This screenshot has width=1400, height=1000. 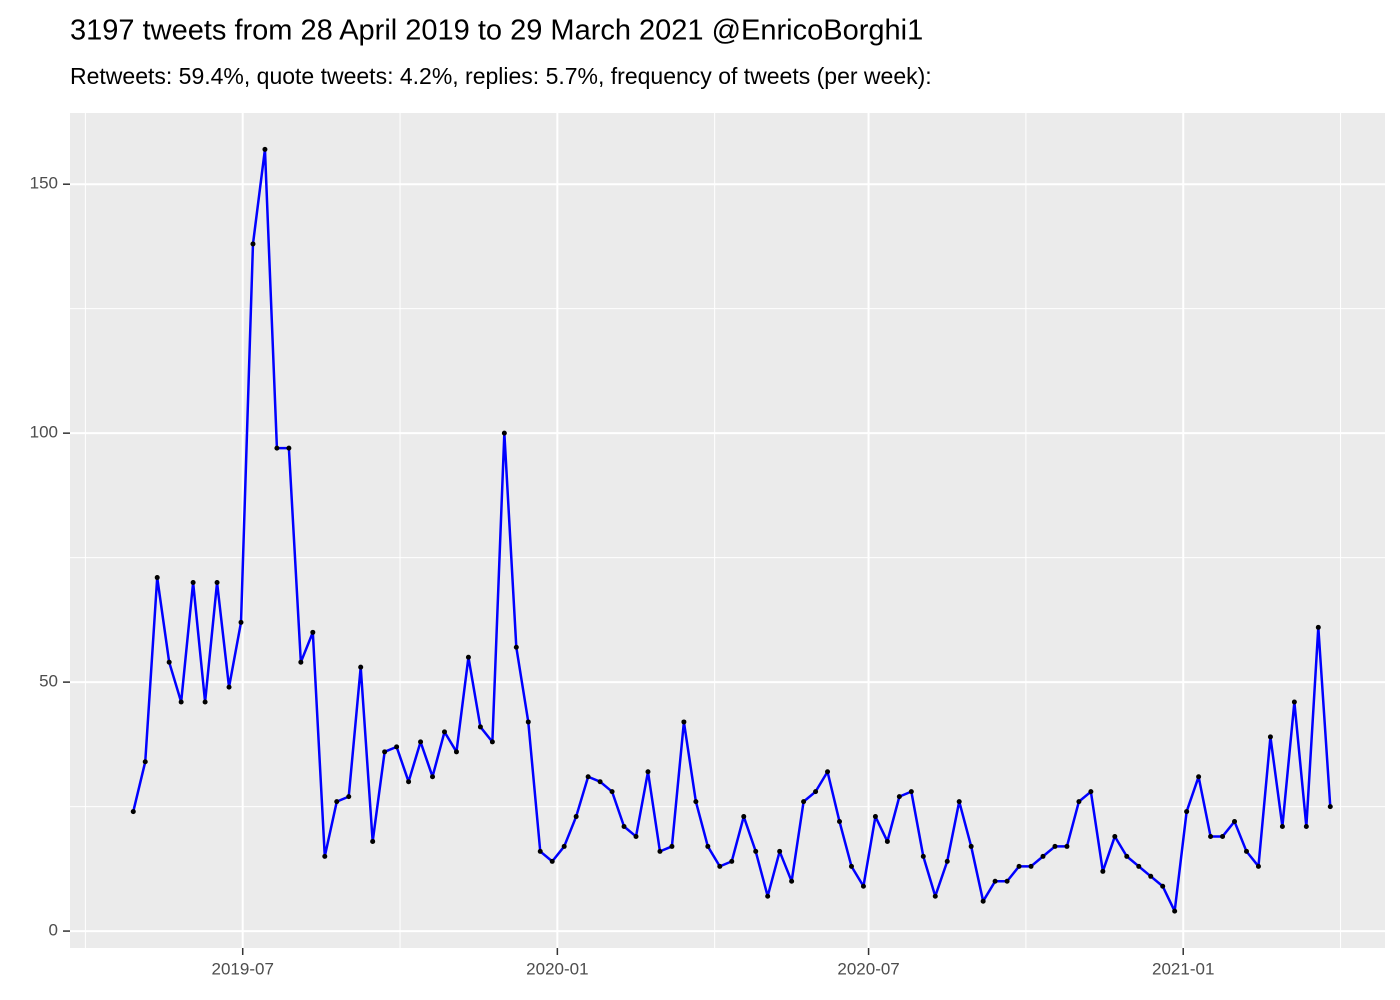 I want to click on y-tick-label: 50, so click(x=48, y=681).